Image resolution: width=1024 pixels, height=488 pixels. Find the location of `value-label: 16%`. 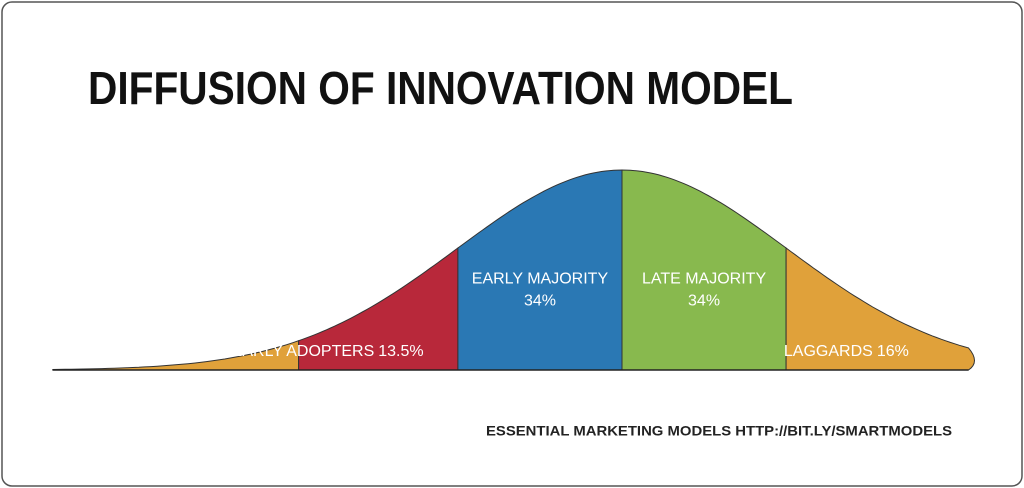

value-label: 16% is located at coordinates (893, 351).